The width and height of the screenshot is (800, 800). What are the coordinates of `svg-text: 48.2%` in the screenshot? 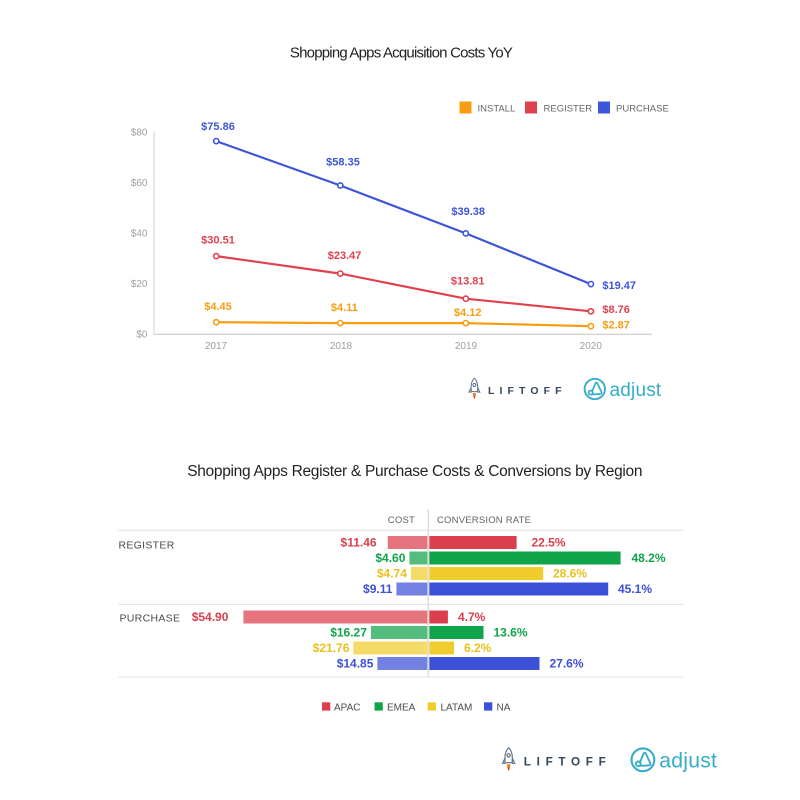 It's located at (649, 558).